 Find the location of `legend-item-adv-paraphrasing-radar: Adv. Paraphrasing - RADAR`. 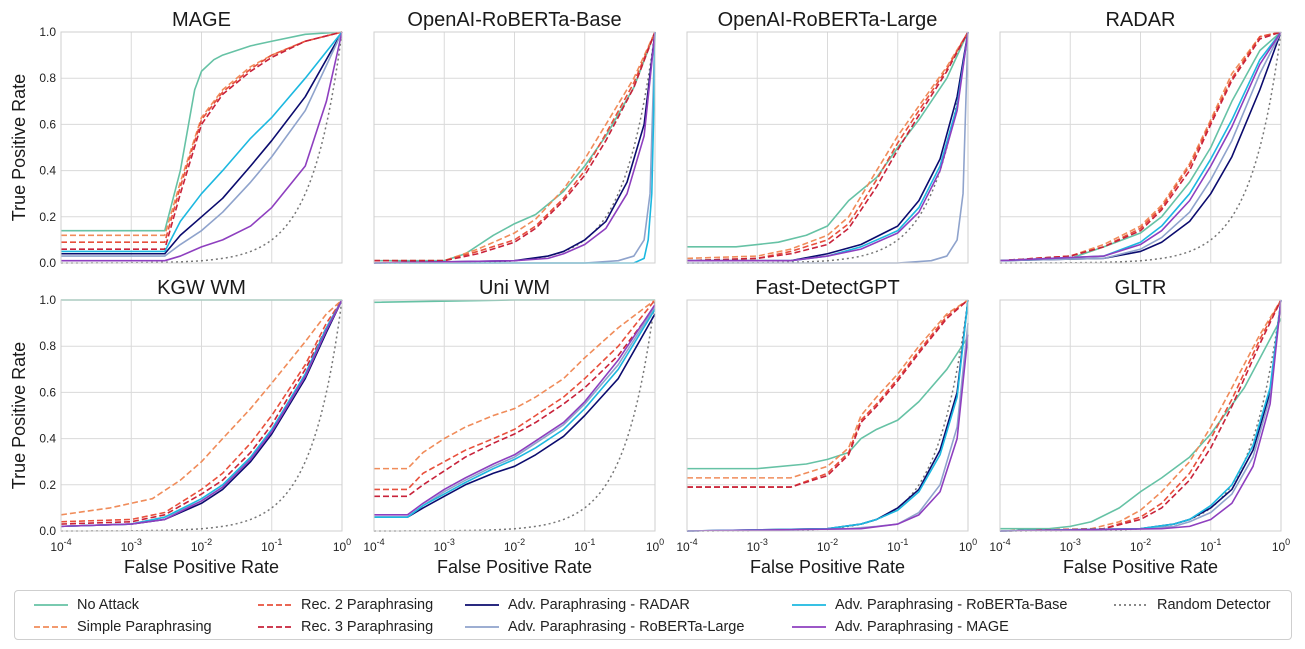

legend-item-adv-paraphrasing-radar: Adv. Paraphrasing - RADAR is located at coordinates (577, 605).